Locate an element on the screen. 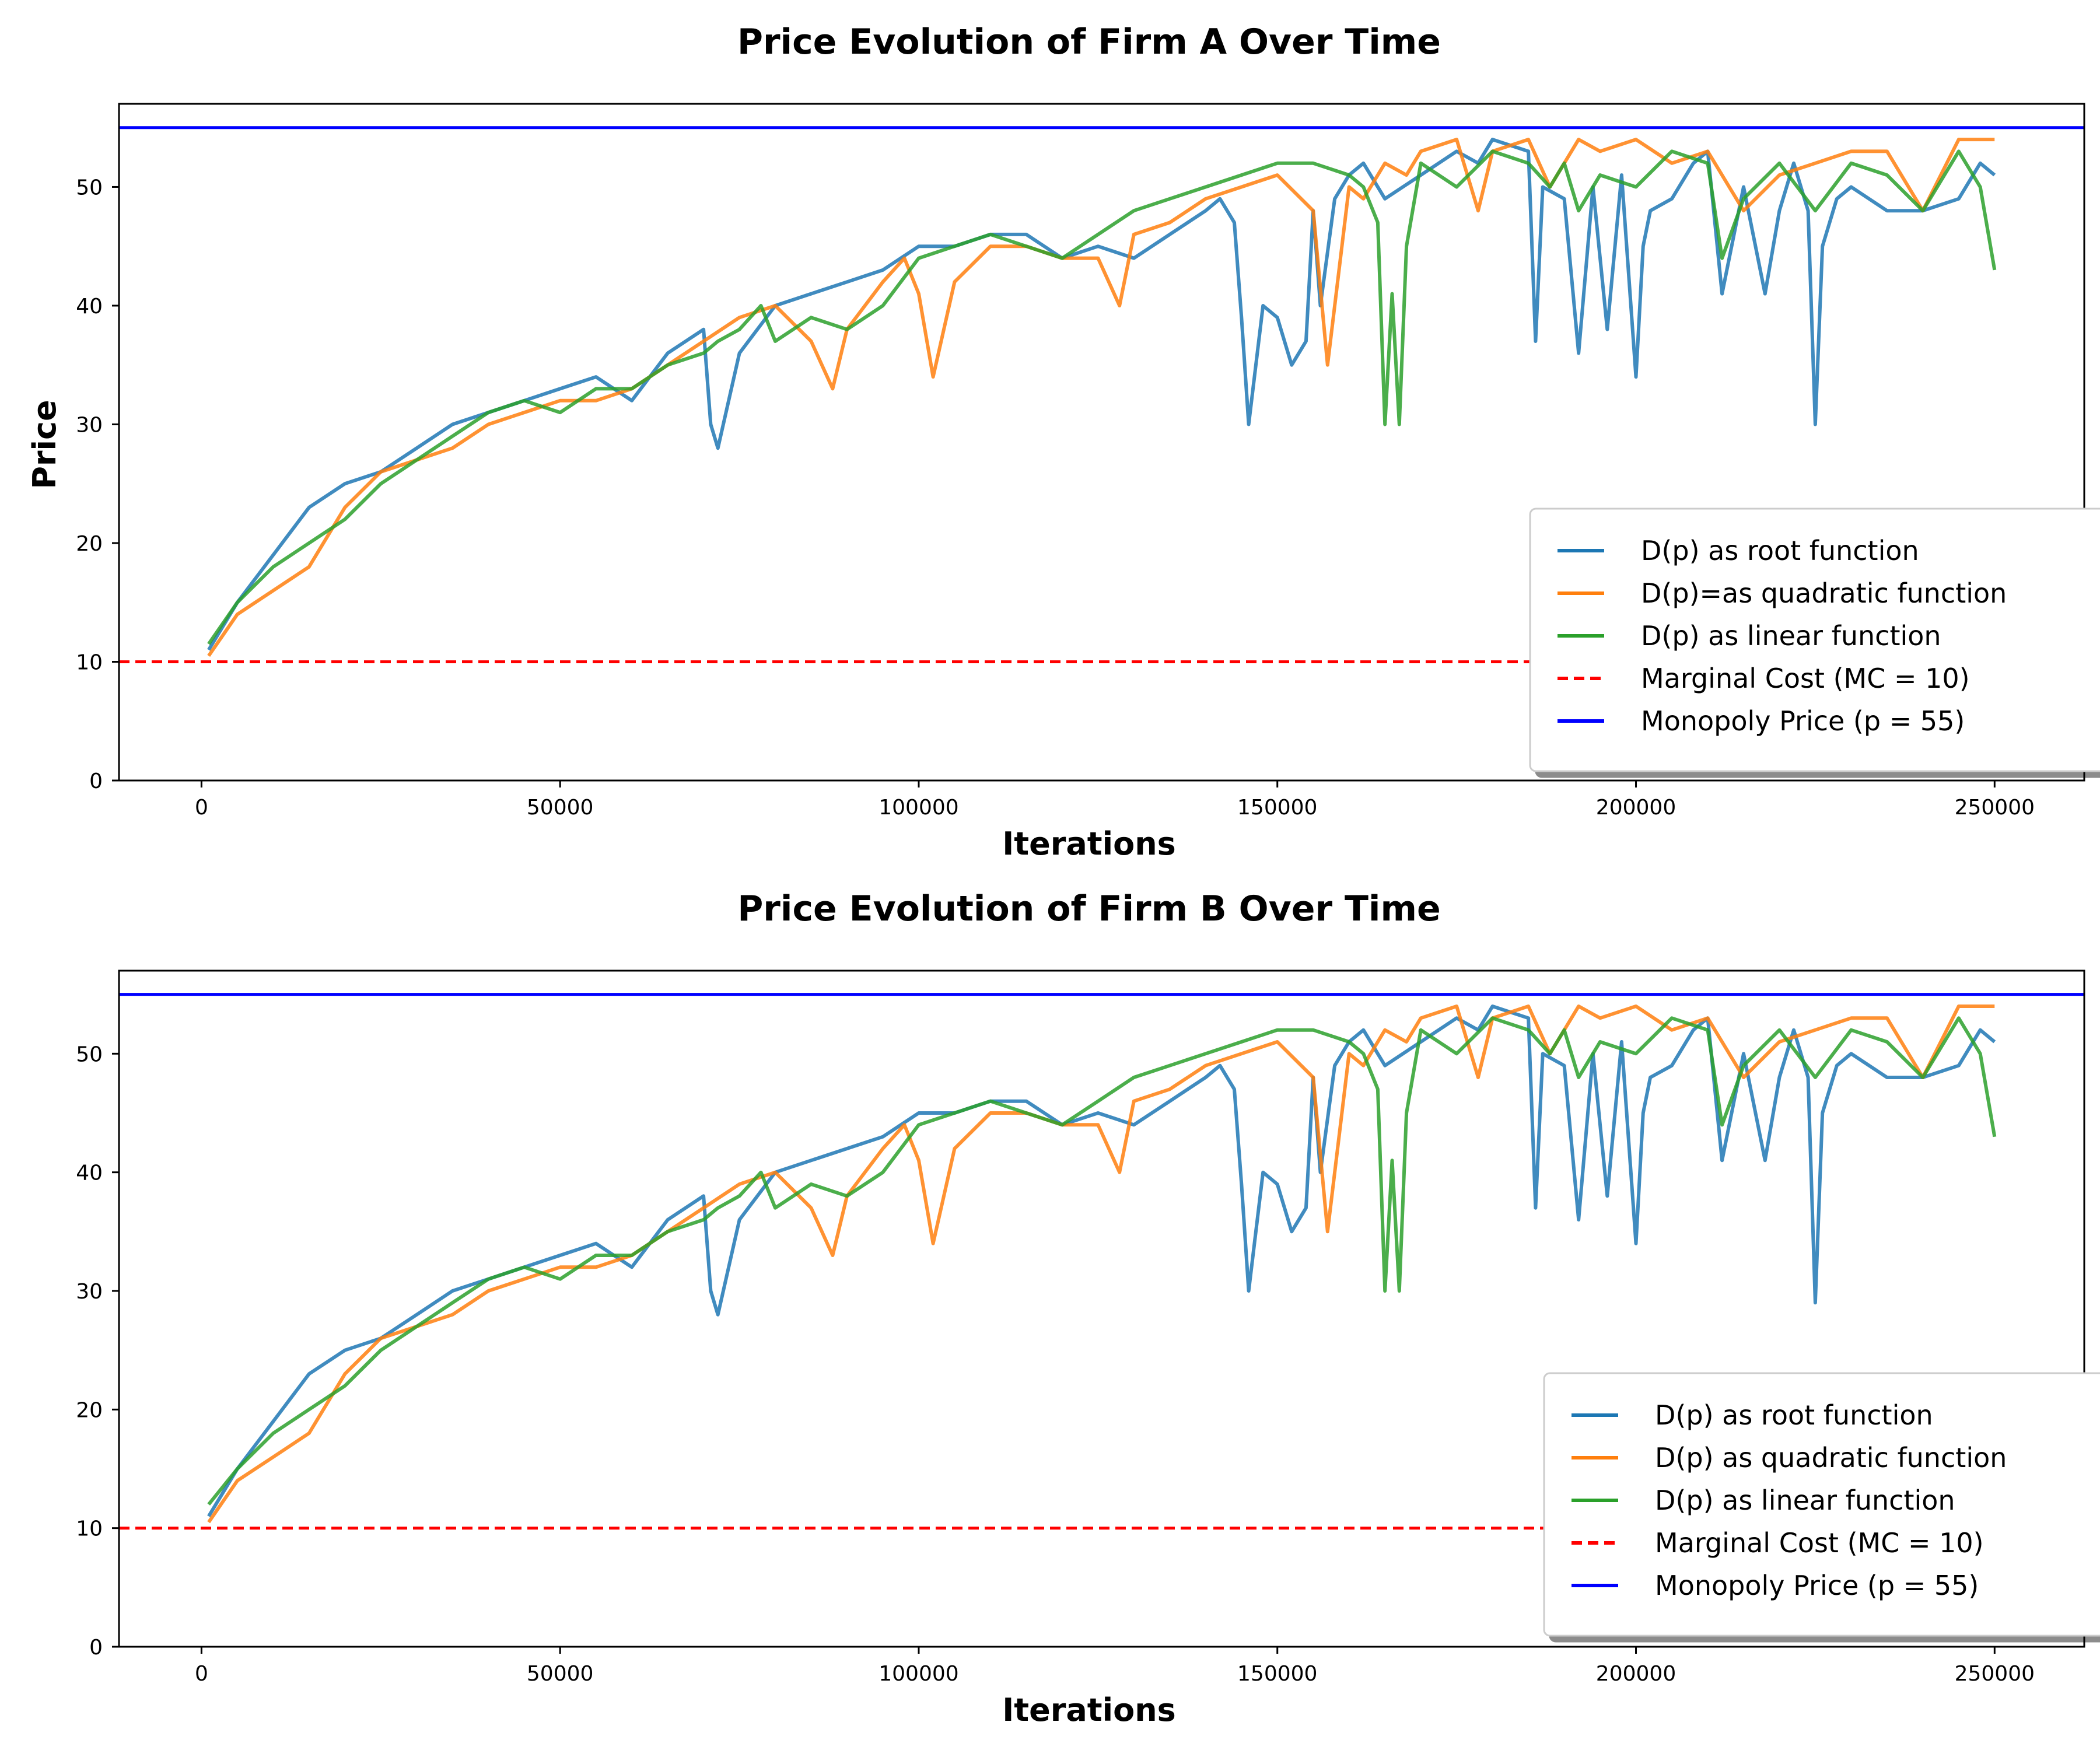 This screenshot has width=2100, height=1750. chart-title: Price Evolution of Firm A Over Time is located at coordinates (1089, 42).